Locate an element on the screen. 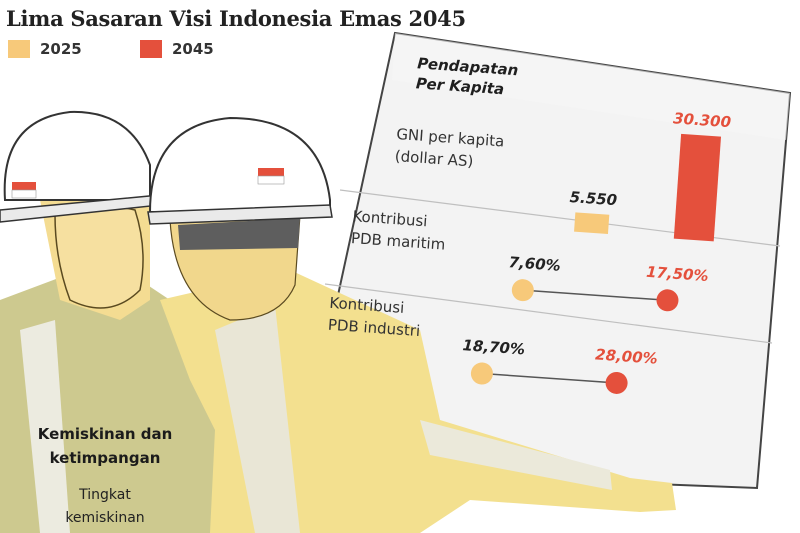  left-worker-stripe is located at coordinates (45, 426).